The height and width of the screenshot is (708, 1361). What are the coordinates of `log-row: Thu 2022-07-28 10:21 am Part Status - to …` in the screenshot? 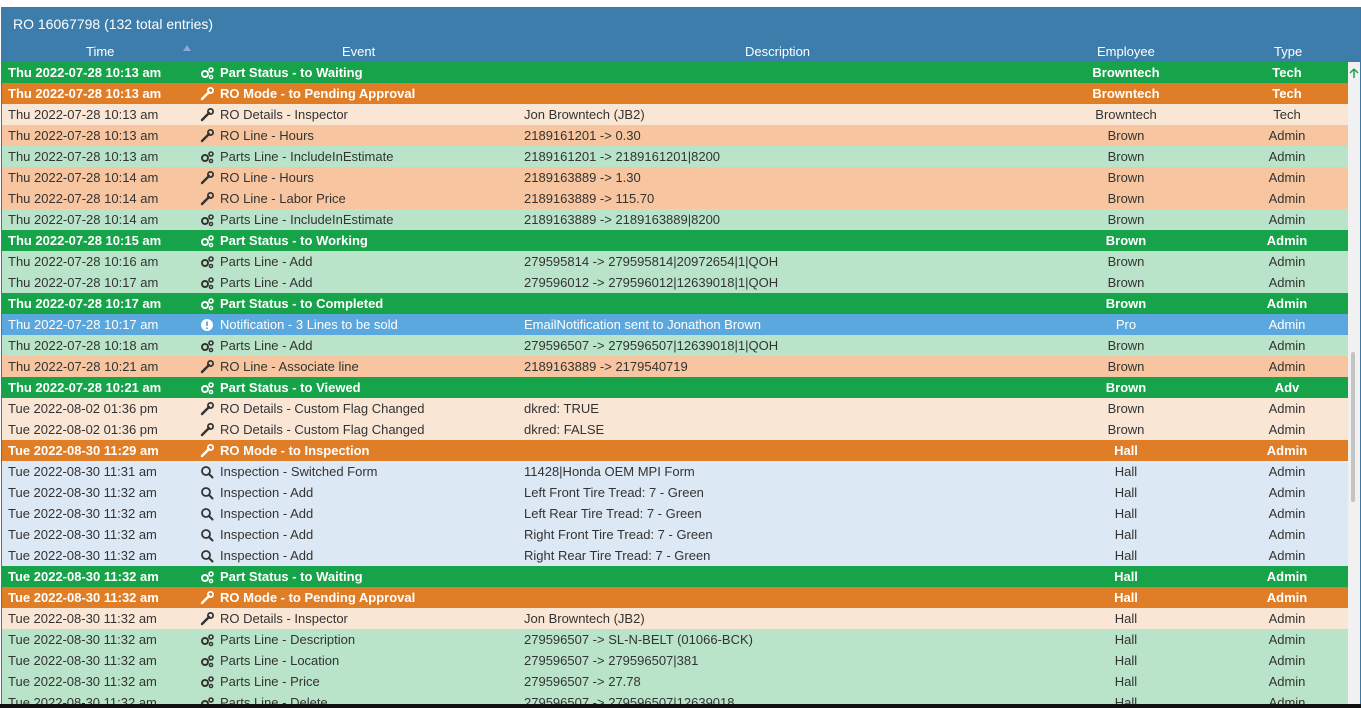 It's located at (675, 387).